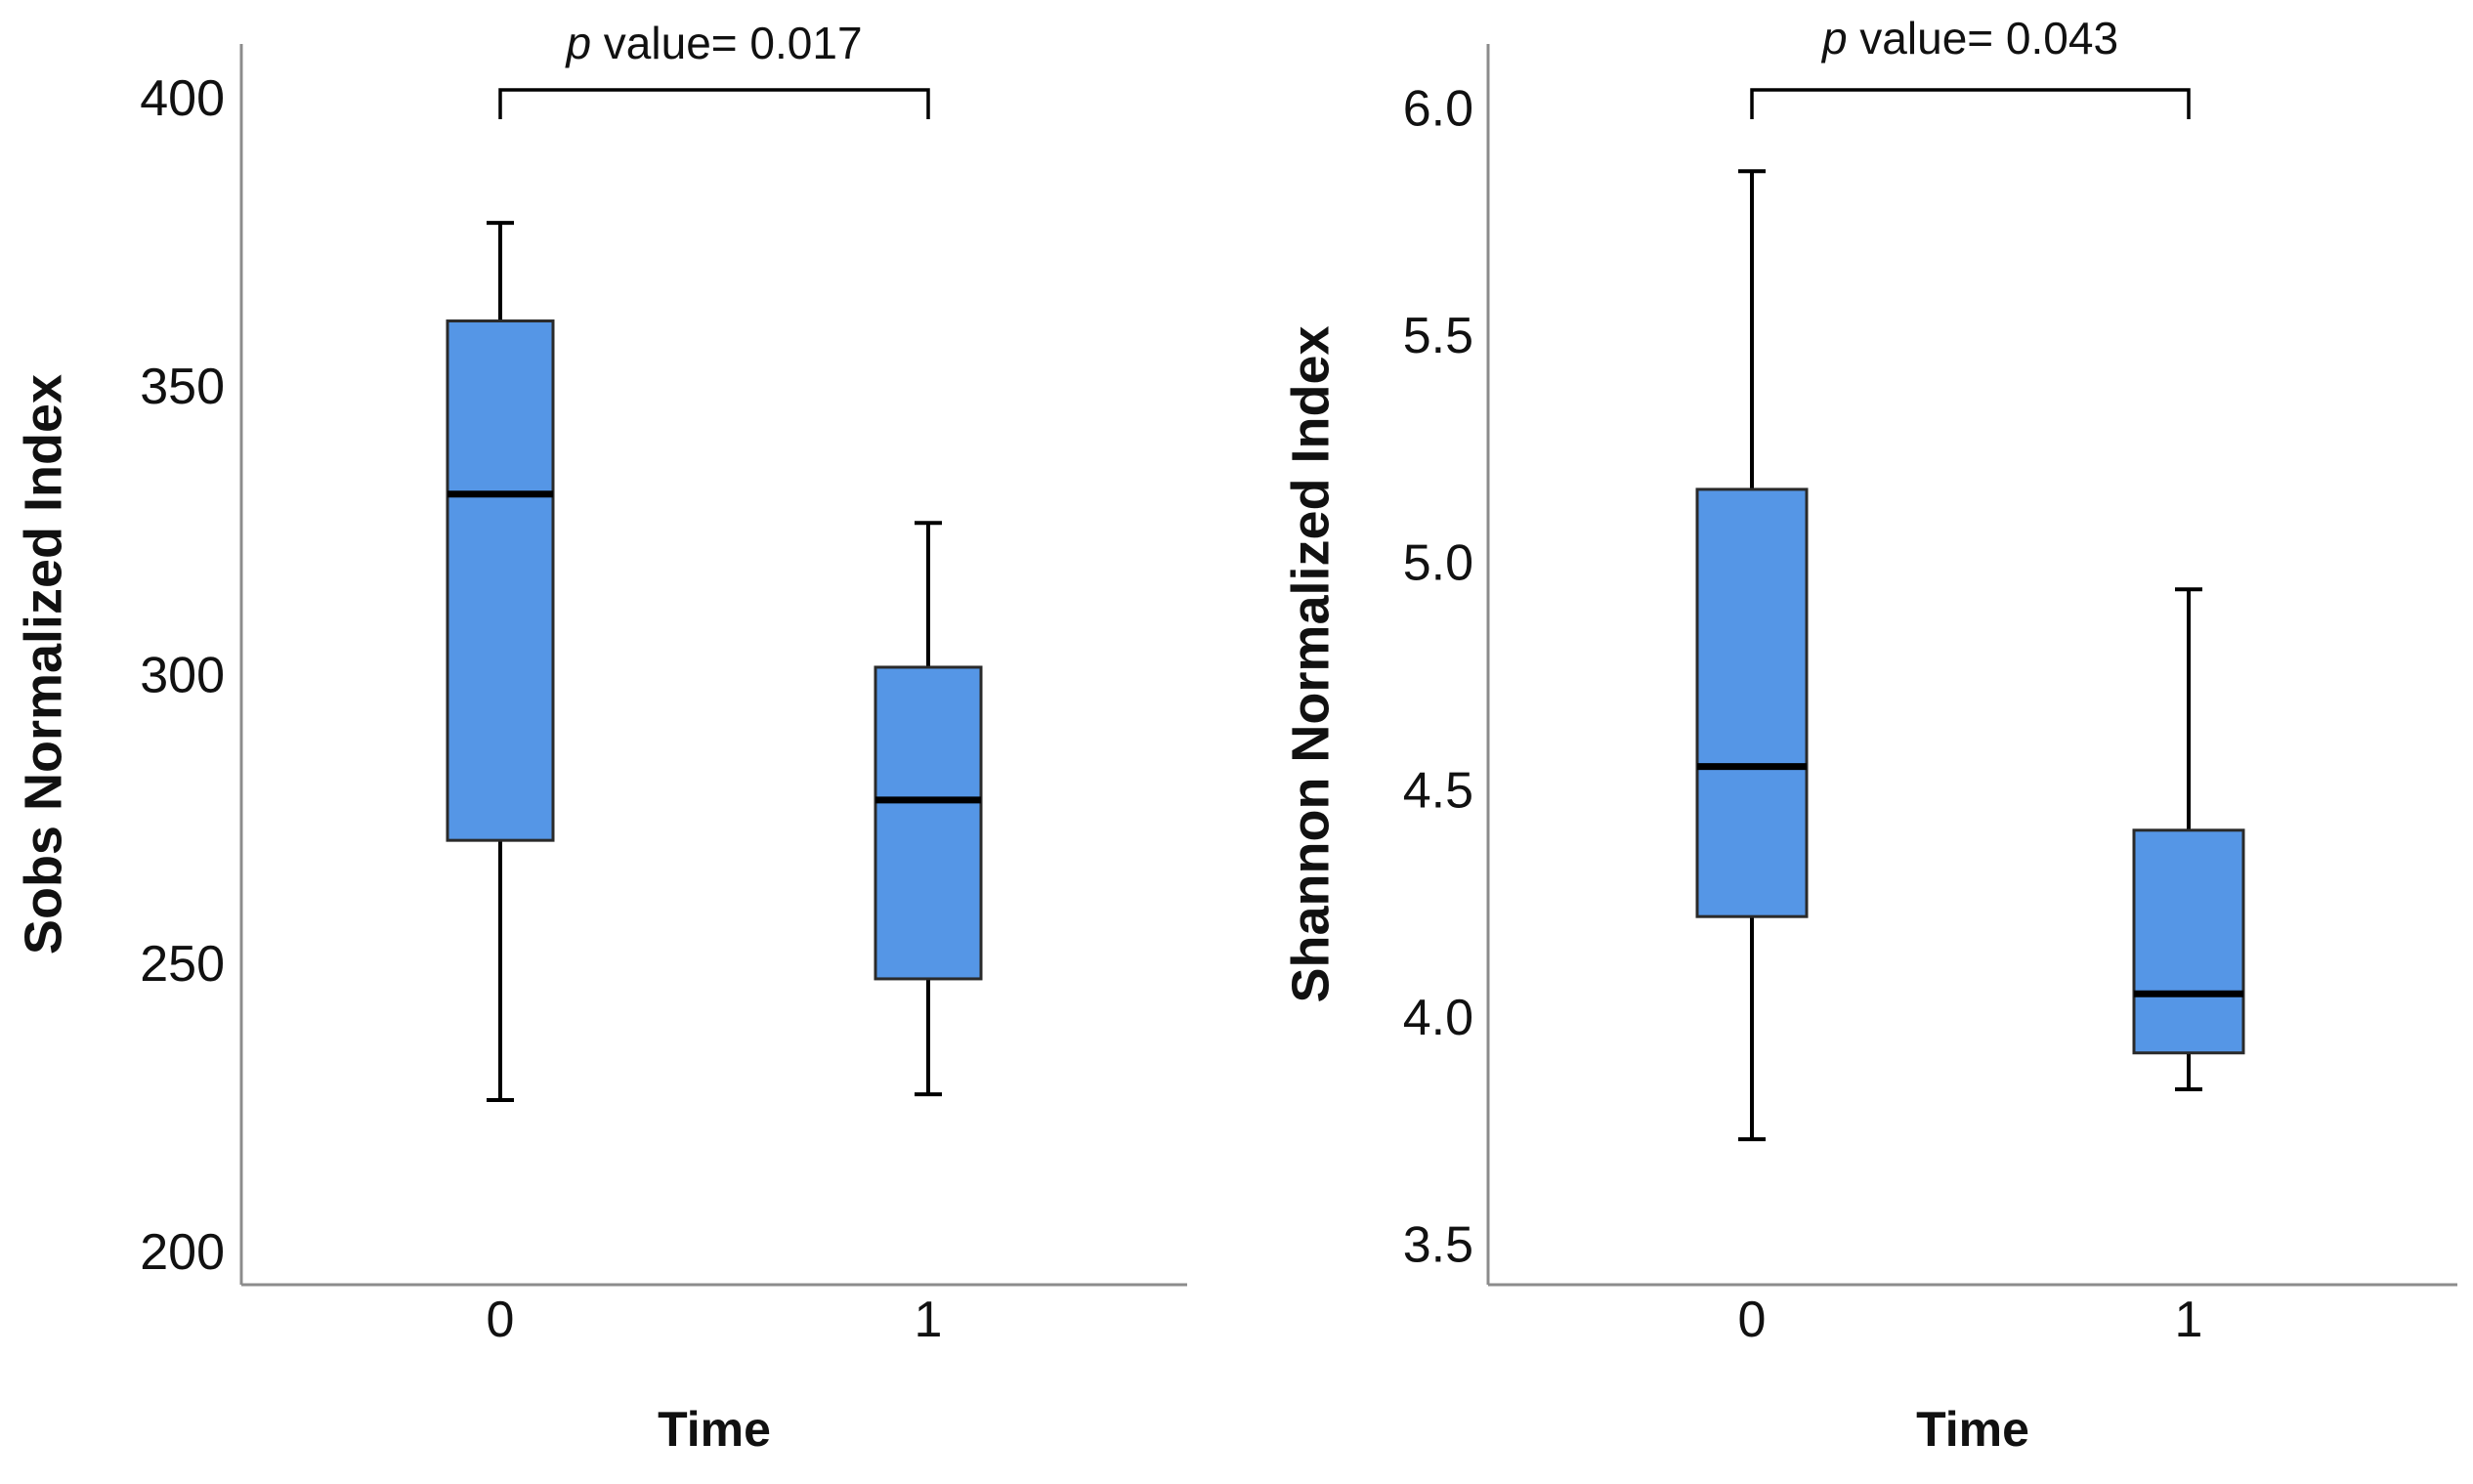  I want to click on p-value-annotation: p value= 0.017, so click(713, 43).